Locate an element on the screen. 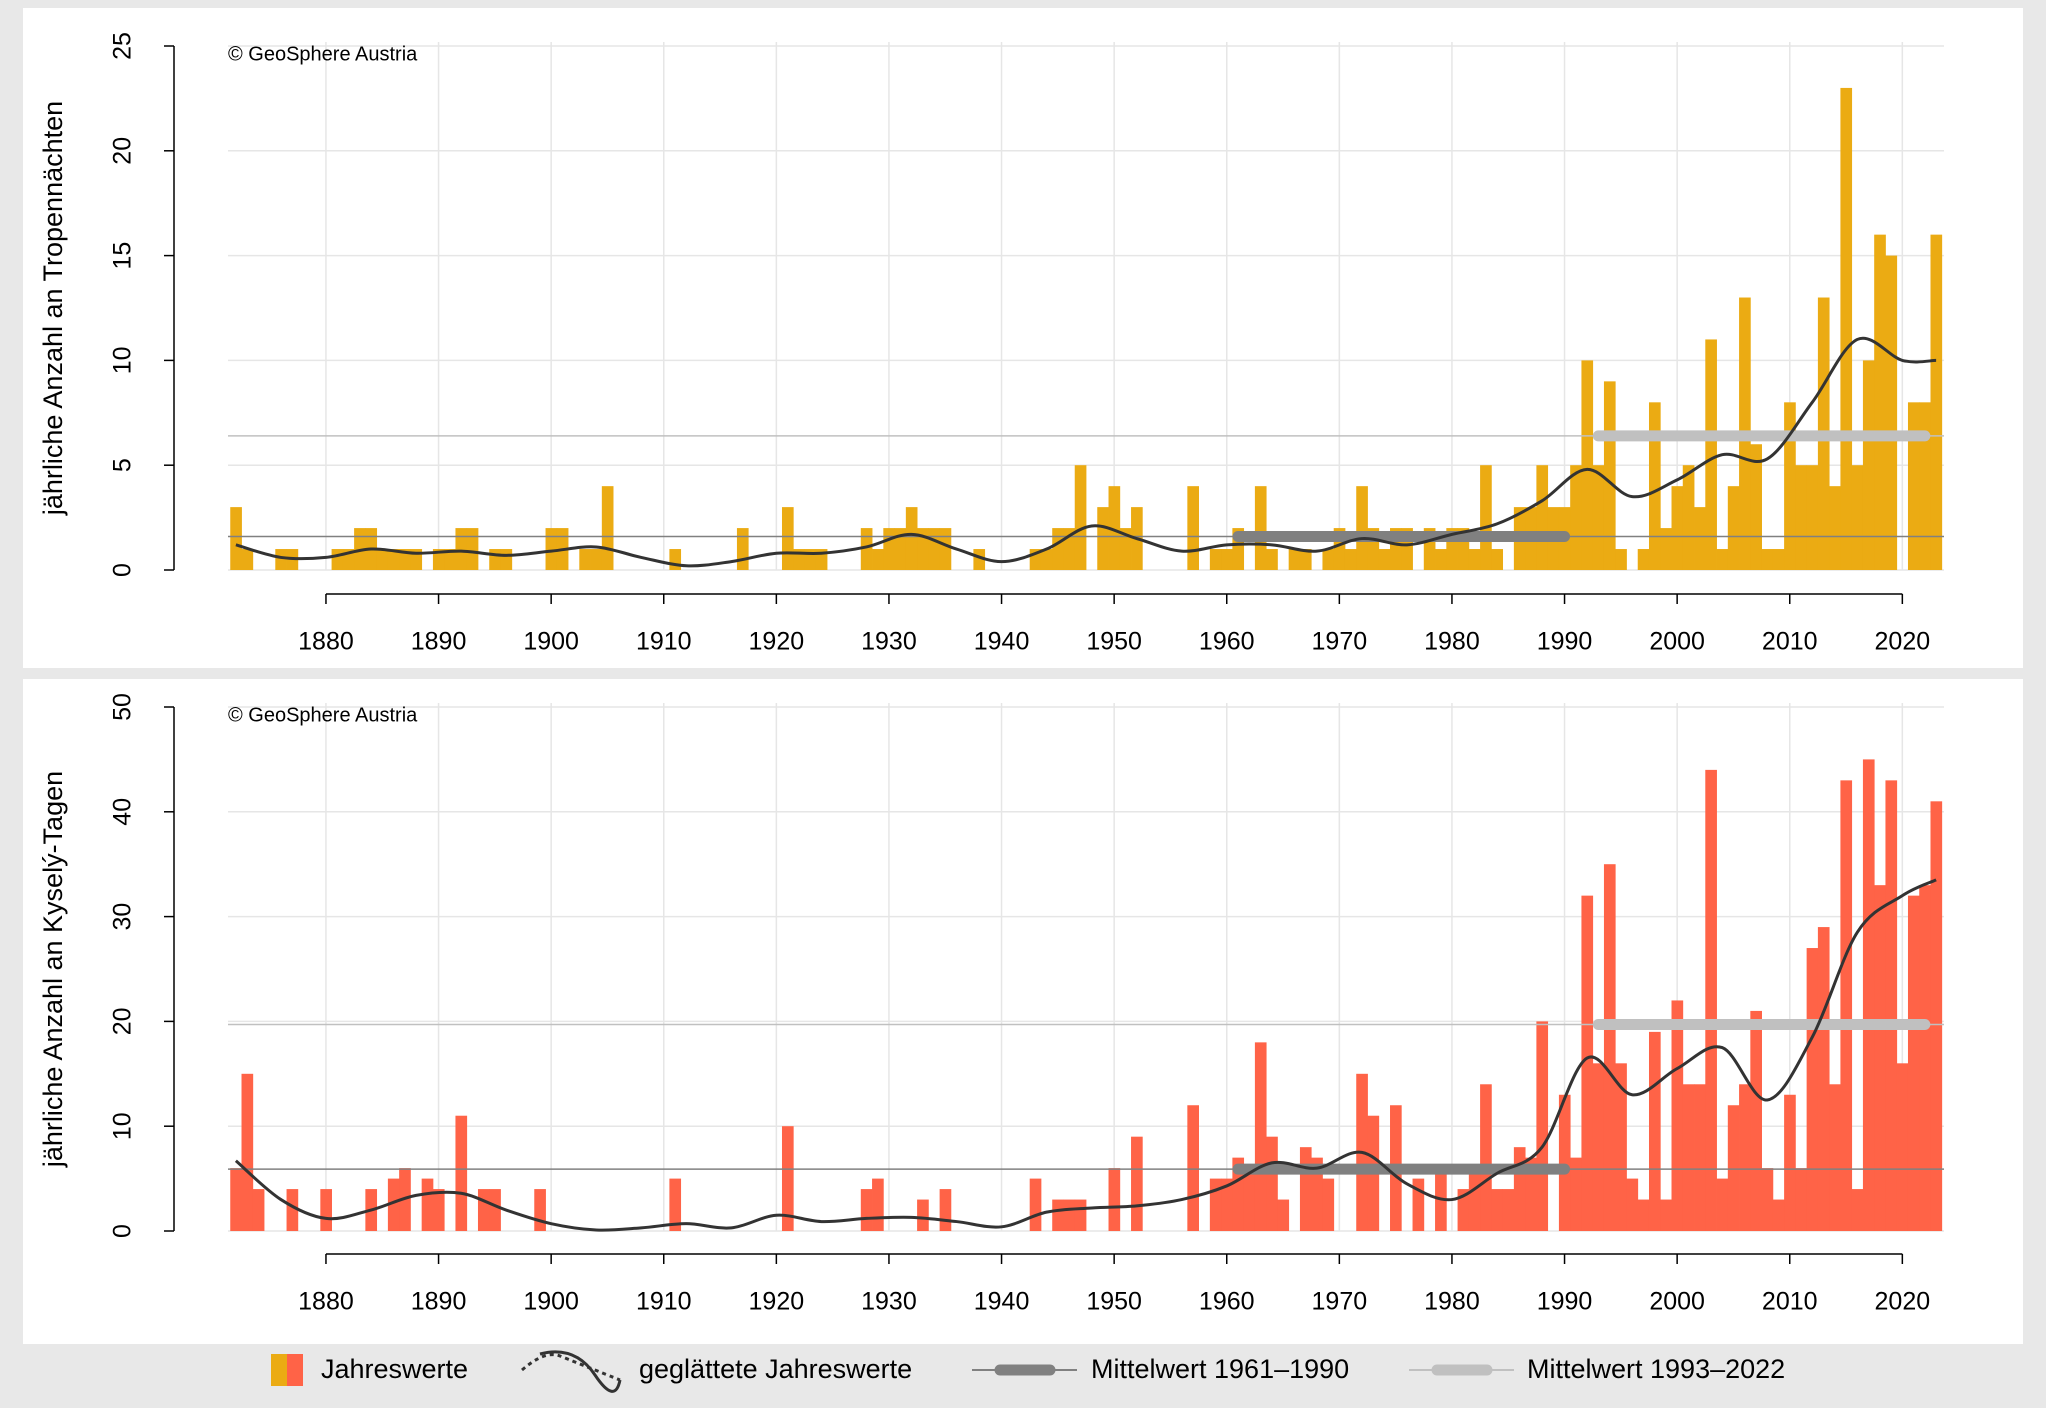 The width and height of the screenshot is (2046, 1408). x-tick-label: 2020 is located at coordinates (1903, 642).